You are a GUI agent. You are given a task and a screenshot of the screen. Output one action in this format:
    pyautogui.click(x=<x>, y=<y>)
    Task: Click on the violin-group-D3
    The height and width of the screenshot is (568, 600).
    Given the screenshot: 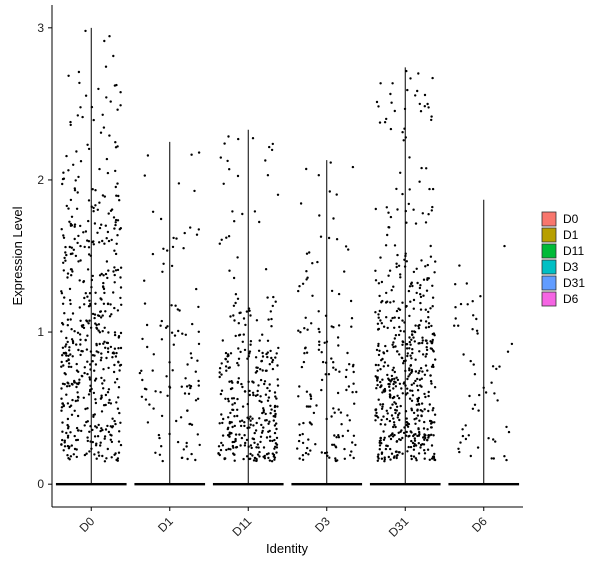 What is the action you would take?
    pyautogui.click(x=327, y=323)
    